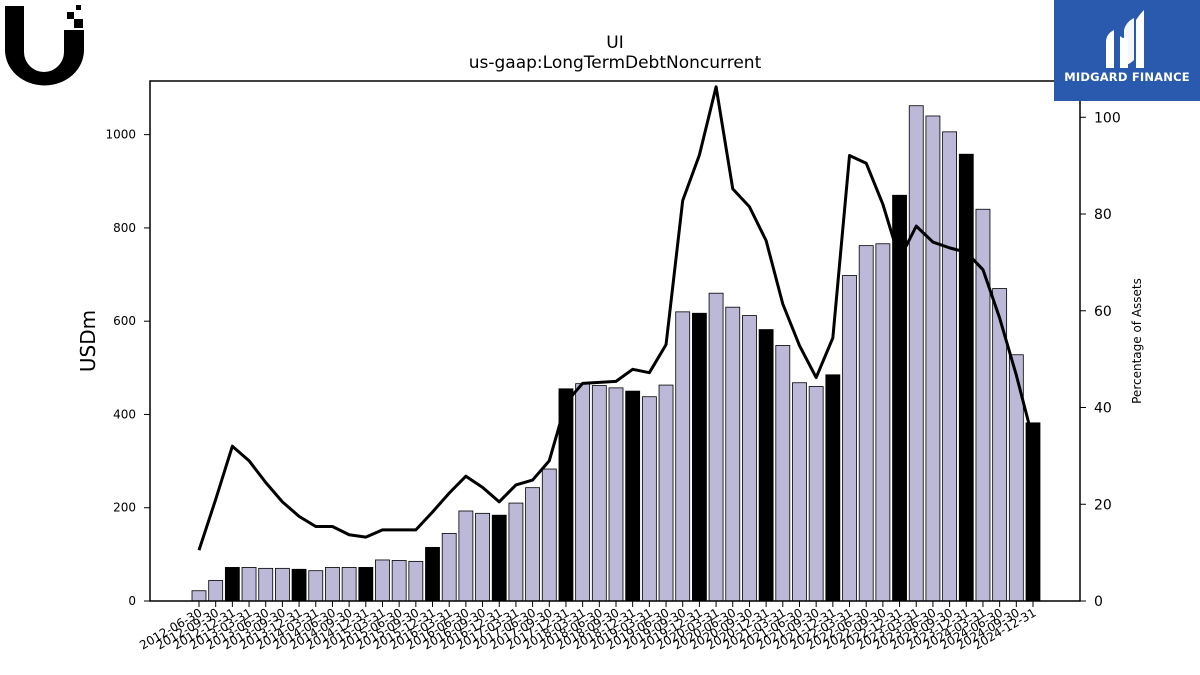 This screenshot has height=675, width=1200. Describe the element at coordinates (127, 368) in the screenshot. I see `left-axis: 0 200 400 600 800 1000` at that location.